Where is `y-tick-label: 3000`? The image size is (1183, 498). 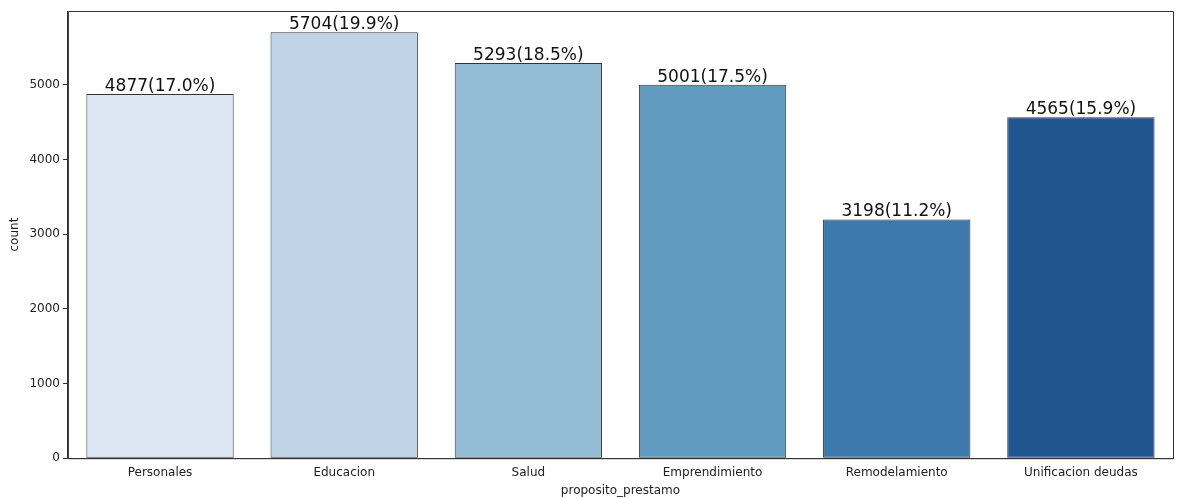 y-tick-label: 3000 is located at coordinates (44, 233).